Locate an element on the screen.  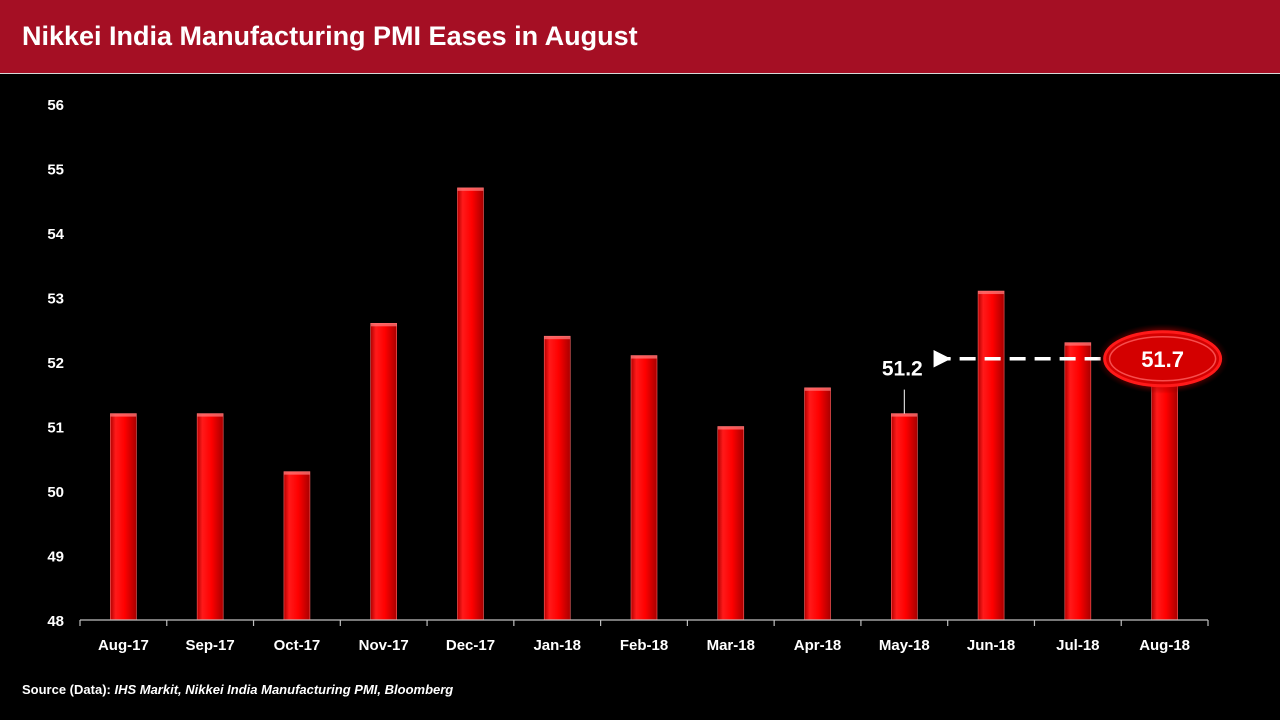
y-tick-label: 48 is located at coordinates (55, 621).